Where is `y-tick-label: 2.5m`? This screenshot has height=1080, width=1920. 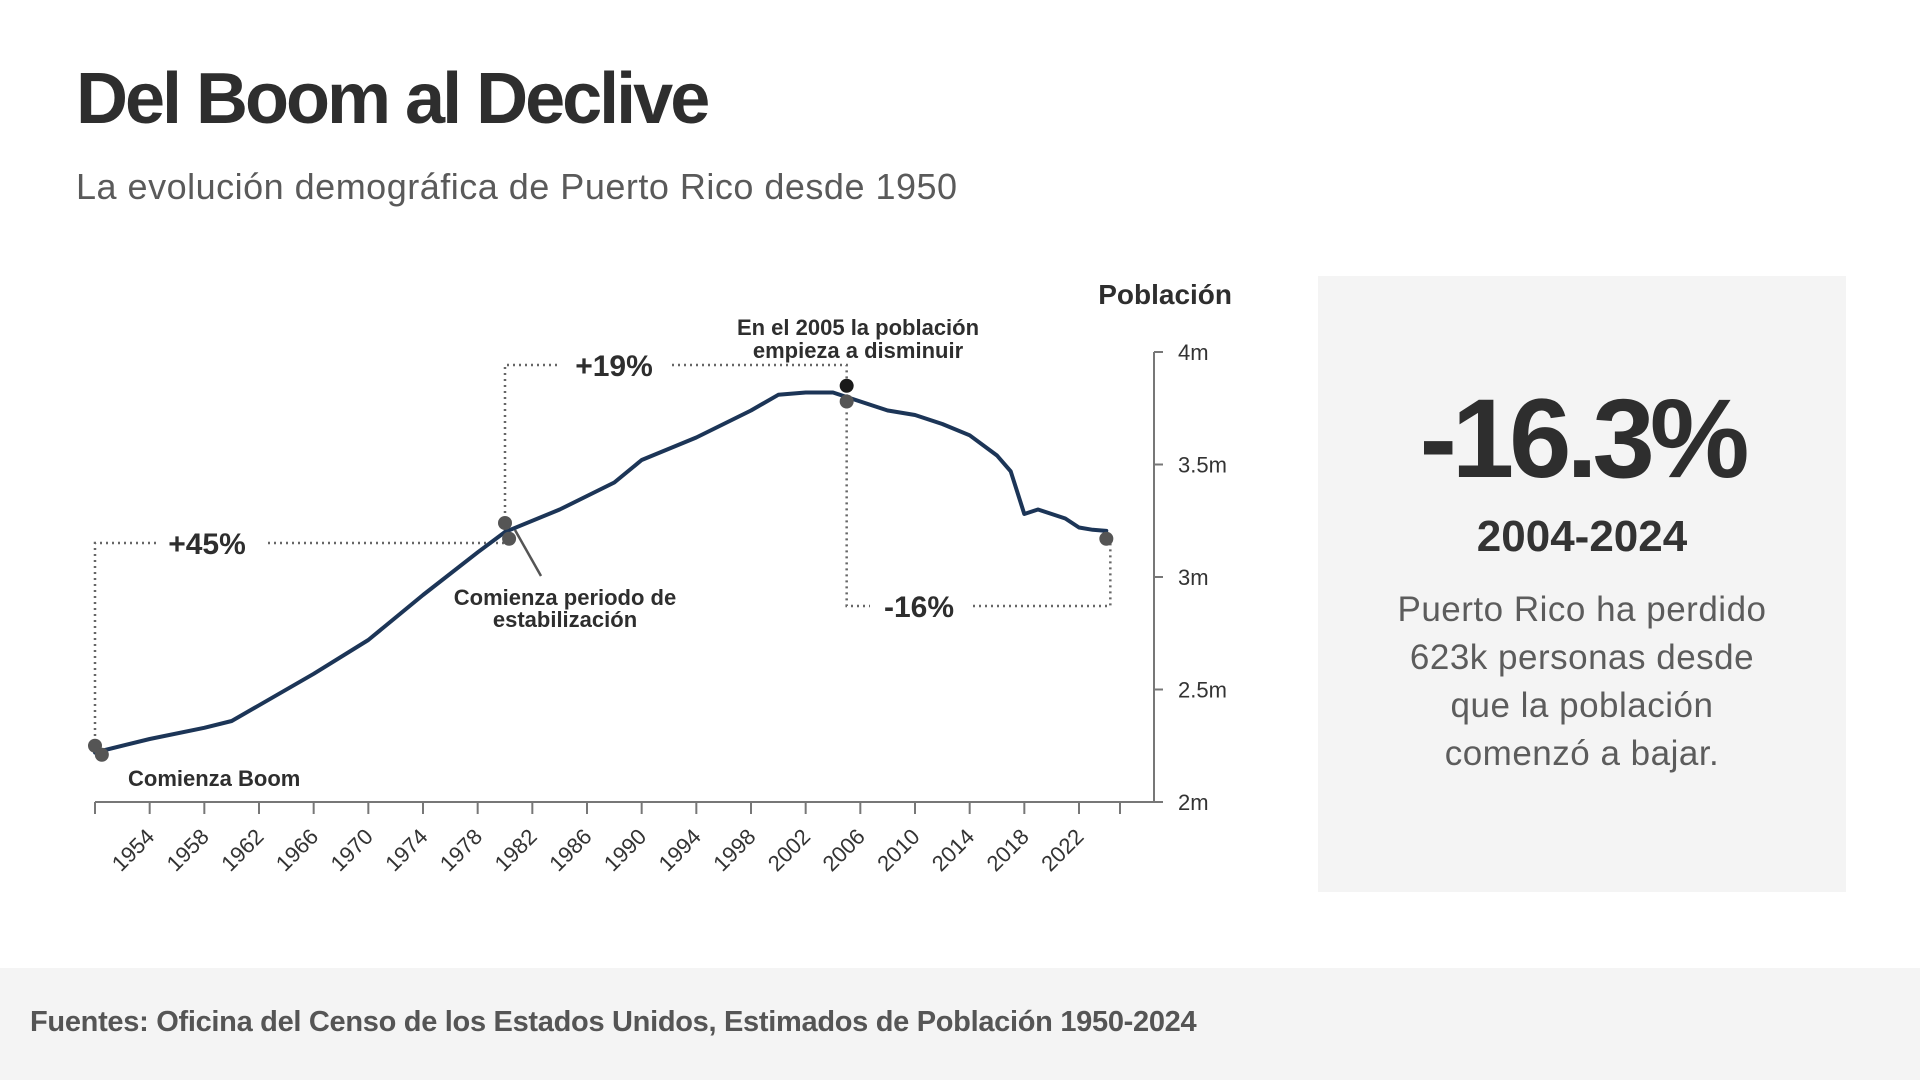
y-tick-label: 2.5m is located at coordinates (1202, 690).